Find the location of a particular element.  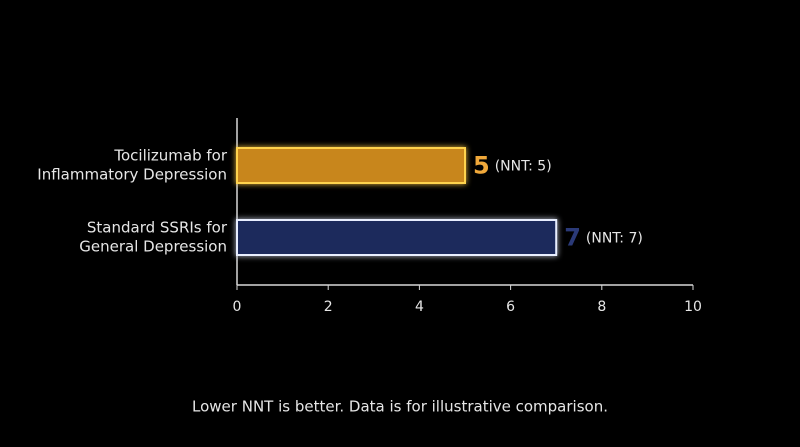

x-tick-label: 4 is located at coordinates (419, 307).